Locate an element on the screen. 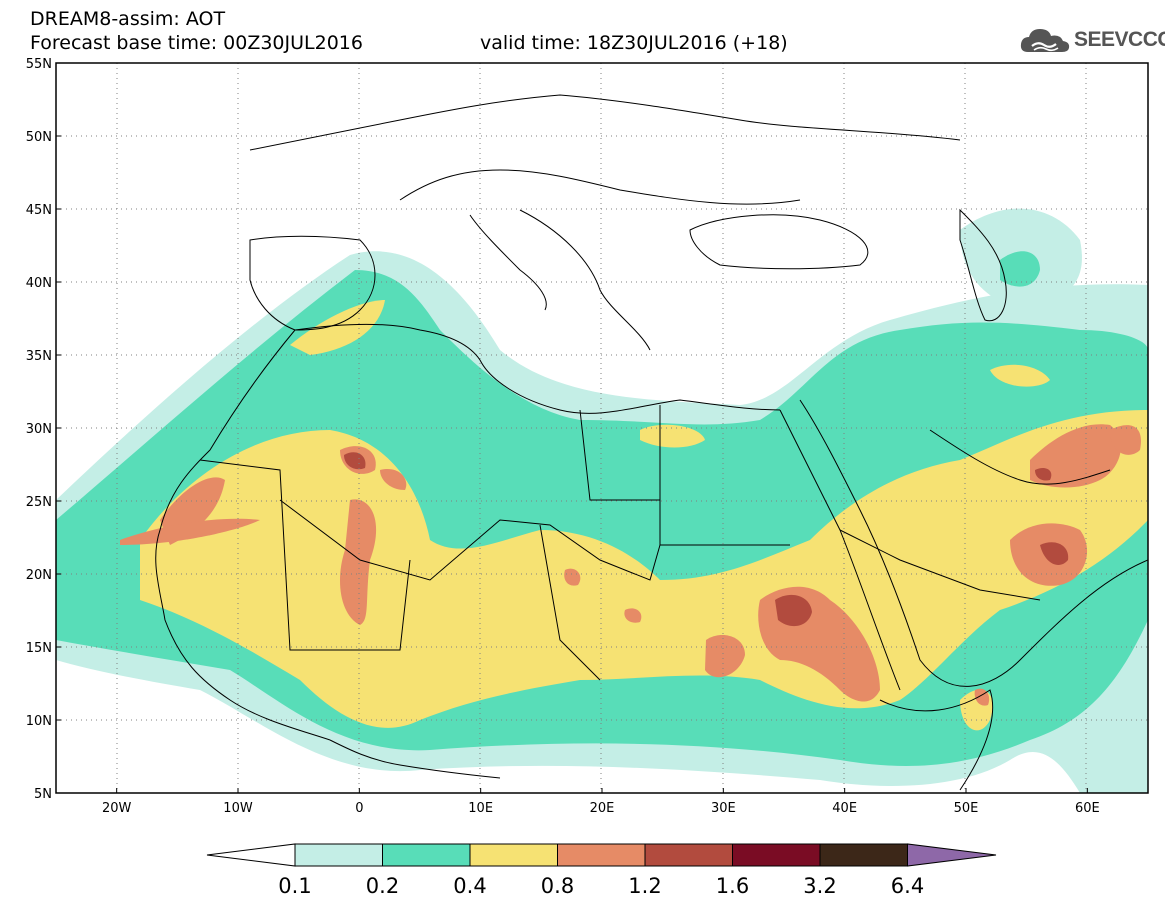  colorbar is located at coordinates (601, 855).